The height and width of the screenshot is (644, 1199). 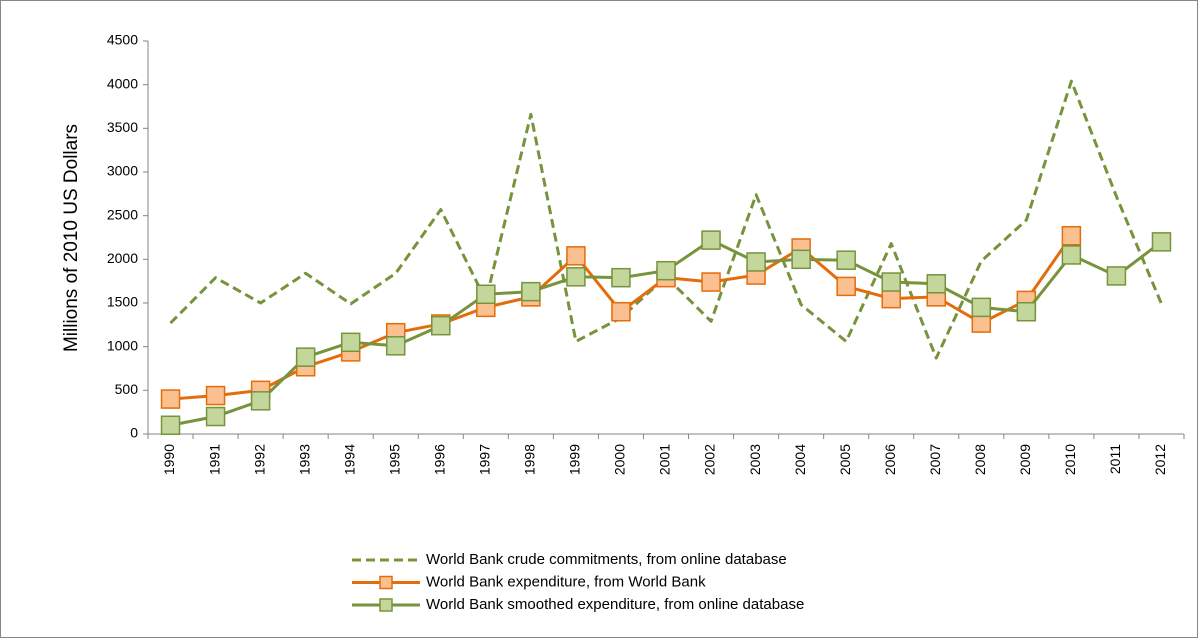 What do you see at coordinates (710, 459) in the screenshot?
I see `x-tick-label: 2002` at bounding box center [710, 459].